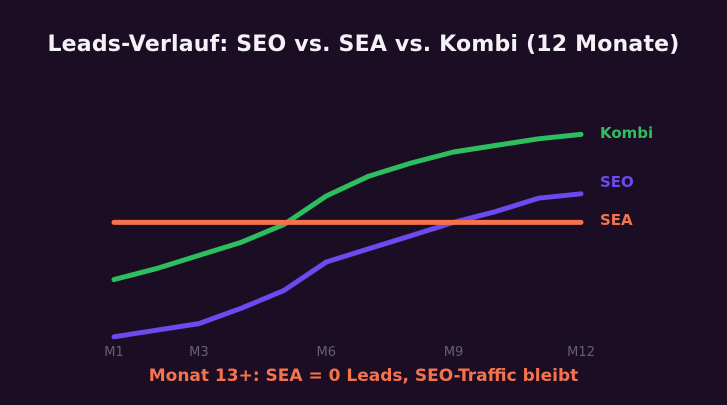  Describe the element at coordinates (326, 352) in the screenshot. I see `x-tick-m6: M6` at that location.